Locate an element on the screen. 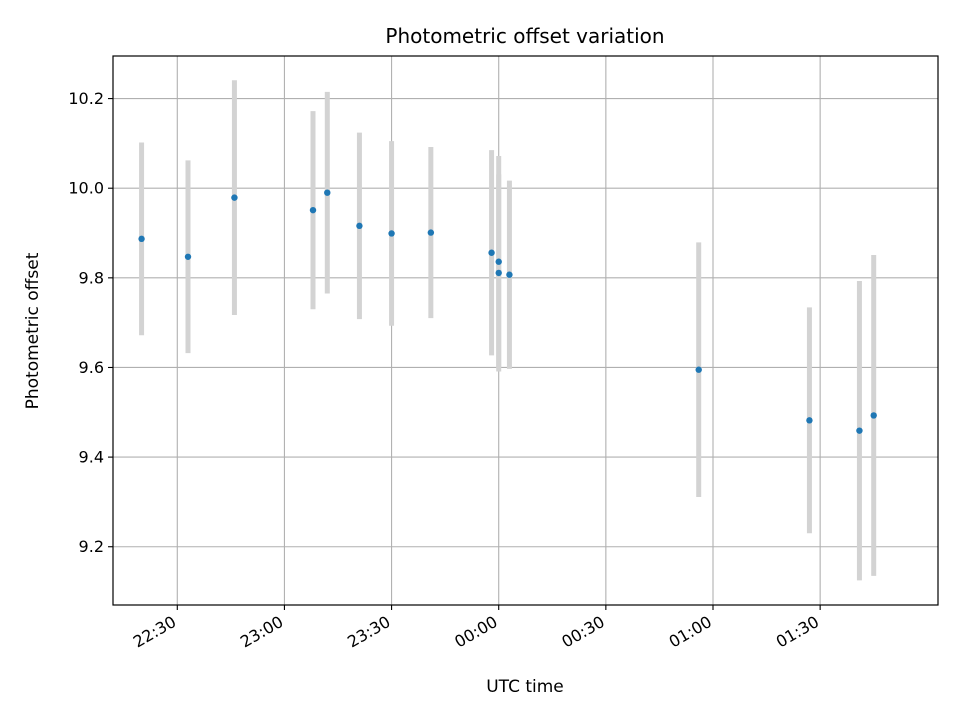 The height and width of the screenshot is (720, 960). y-tick-label: 9.6 is located at coordinates (91, 367).